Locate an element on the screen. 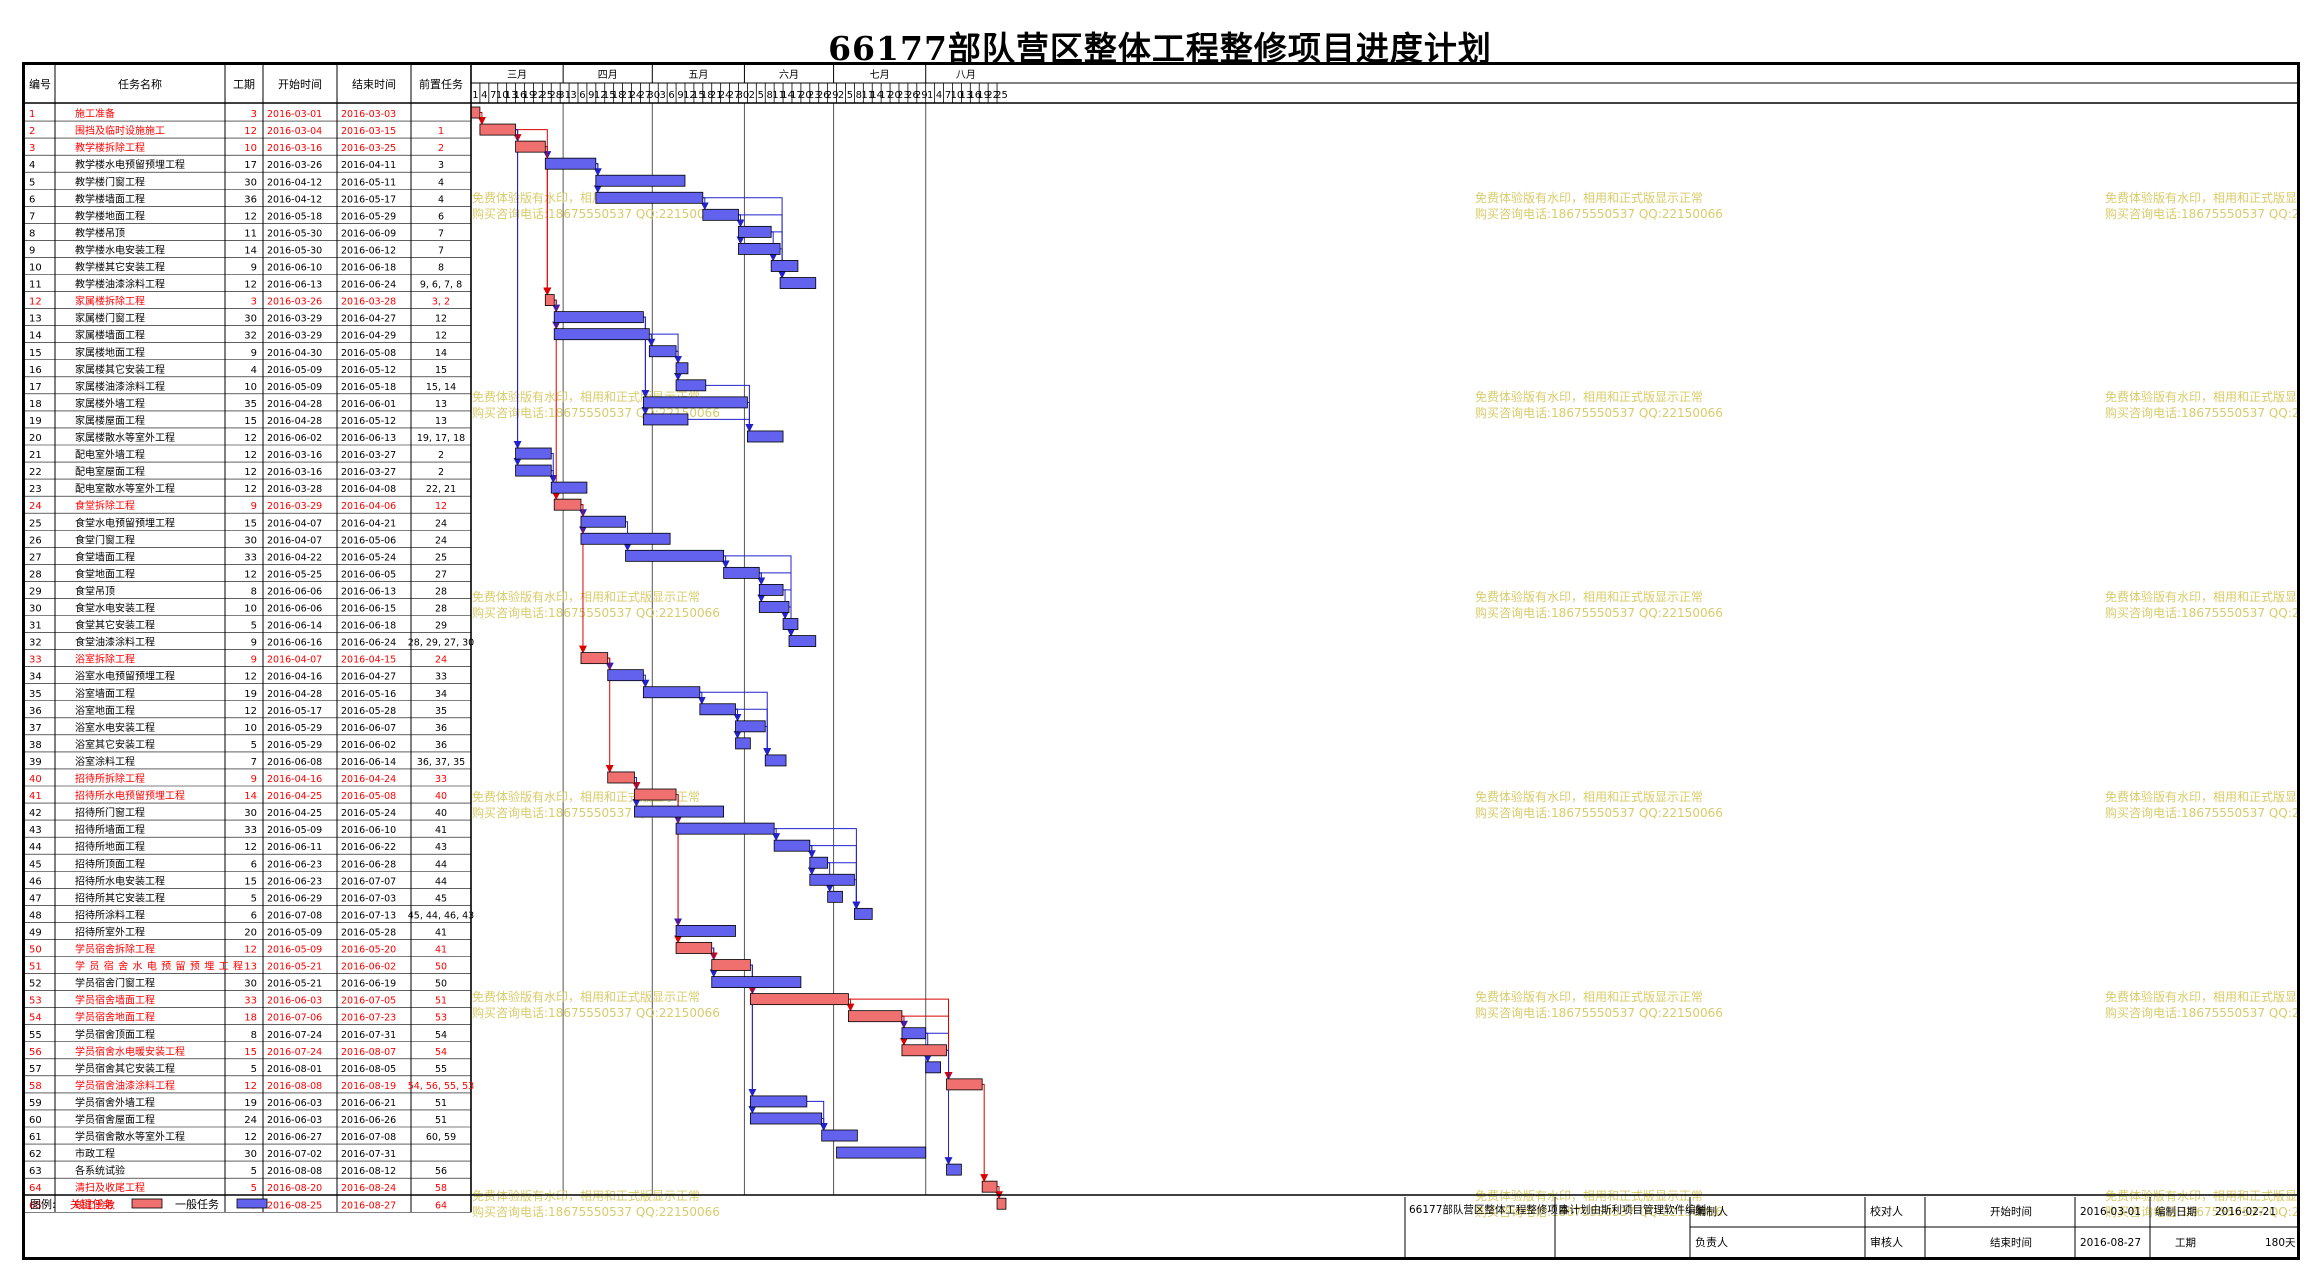  footer-project-name: 66177部队营区整体工程整修项目 is located at coordinates (1488, 1209).